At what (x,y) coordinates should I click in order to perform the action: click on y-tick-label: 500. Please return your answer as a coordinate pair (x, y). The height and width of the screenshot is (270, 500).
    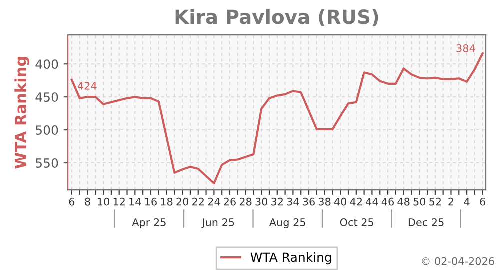
    Looking at the image, I should click on (47, 130).